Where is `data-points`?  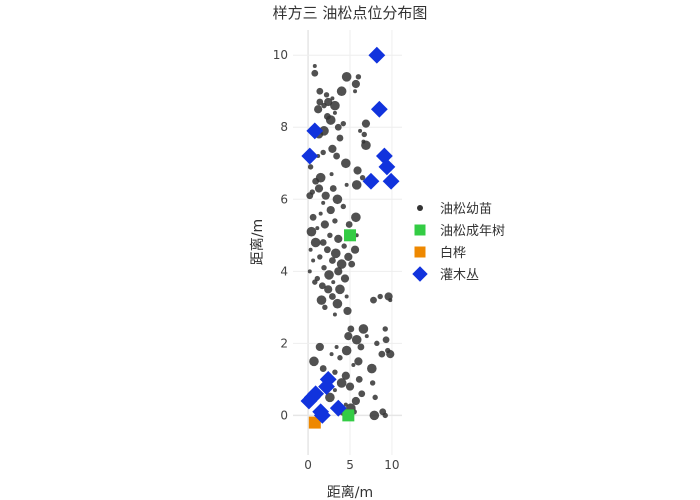
data-points is located at coordinates (350, 237).